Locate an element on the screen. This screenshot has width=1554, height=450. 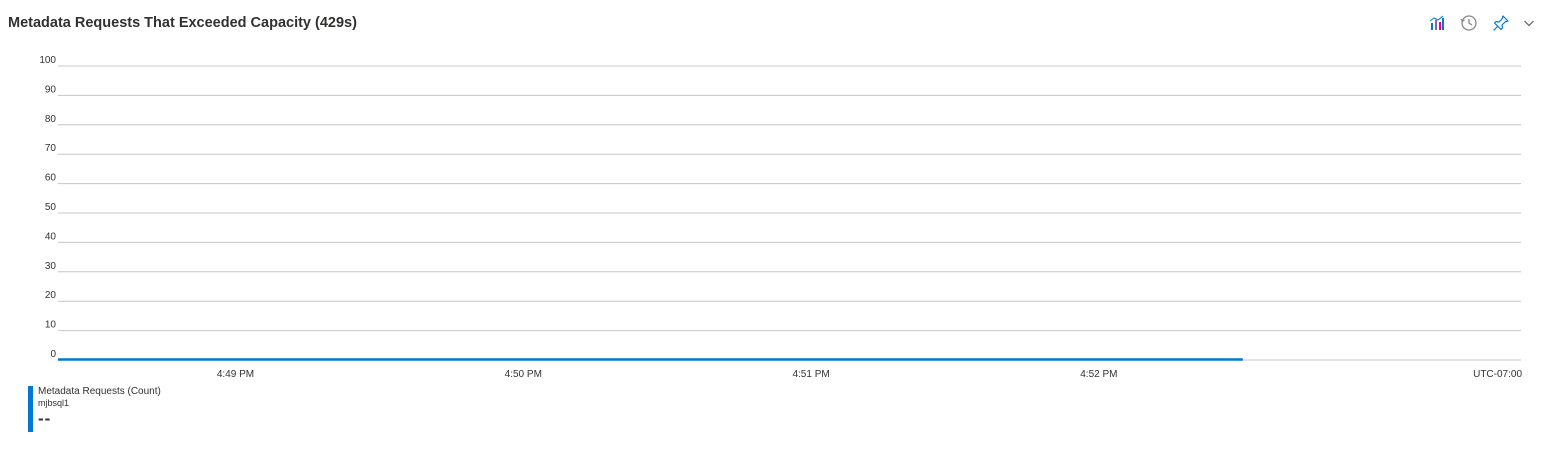
y-tick-label: 70 is located at coordinates (51, 148).